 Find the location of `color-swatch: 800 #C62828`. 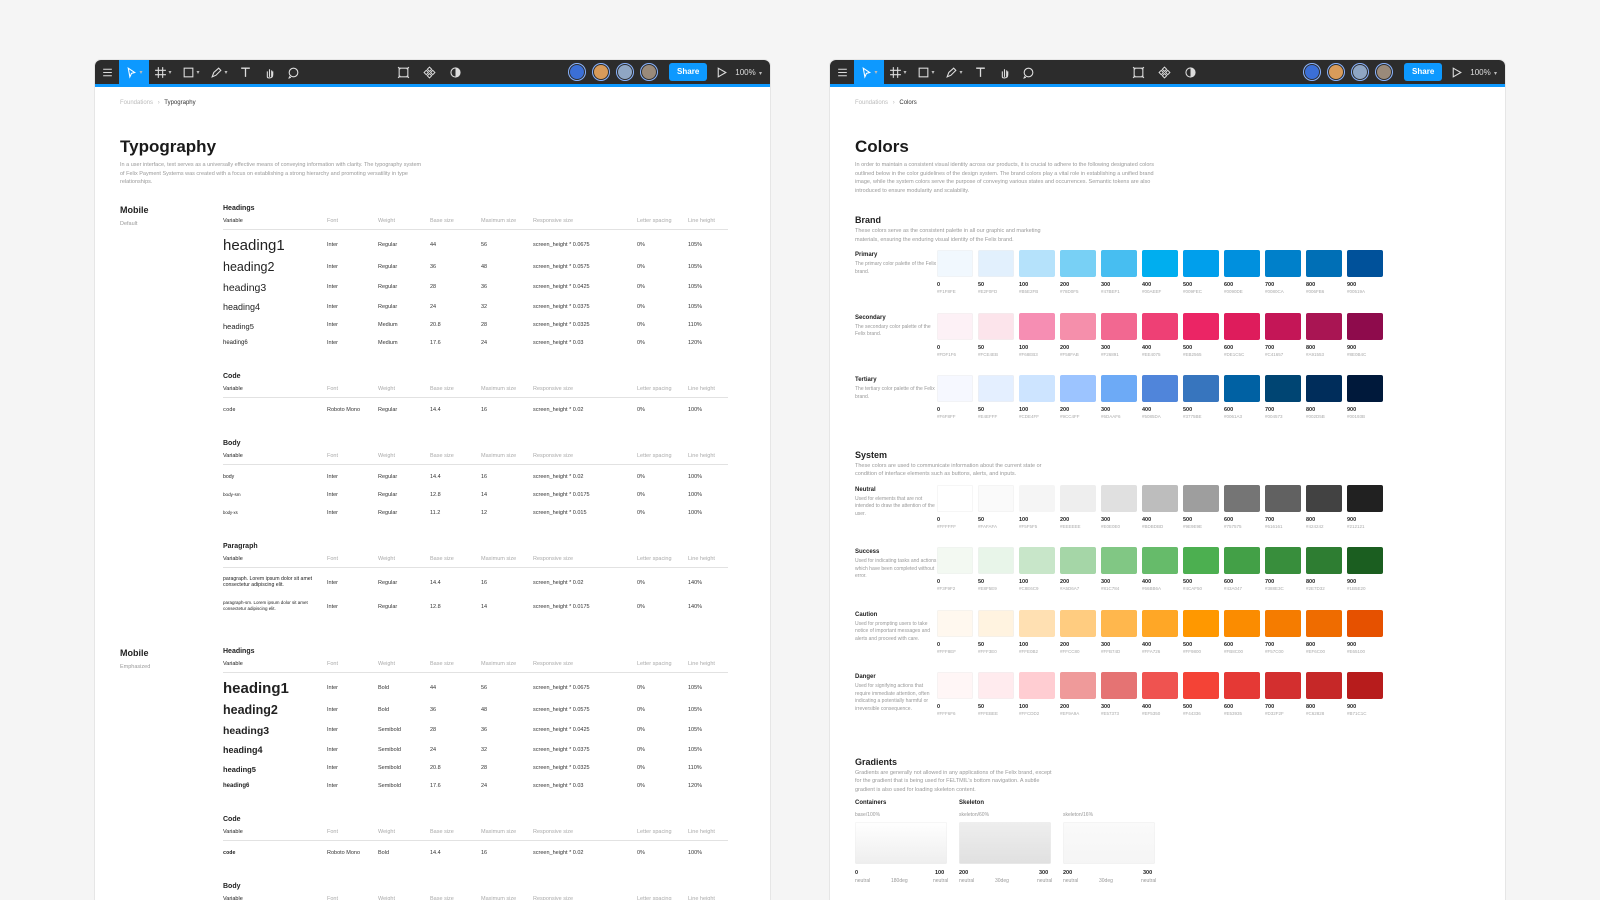

color-swatch: 800 #C62828 is located at coordinates (1324, 694).